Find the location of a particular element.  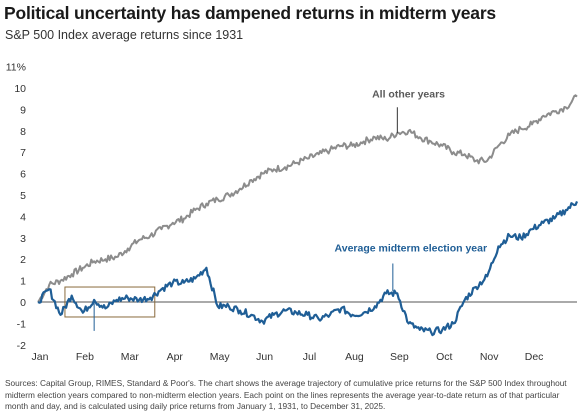

y-tick-label: 8 is located at coordinates (23, 132).